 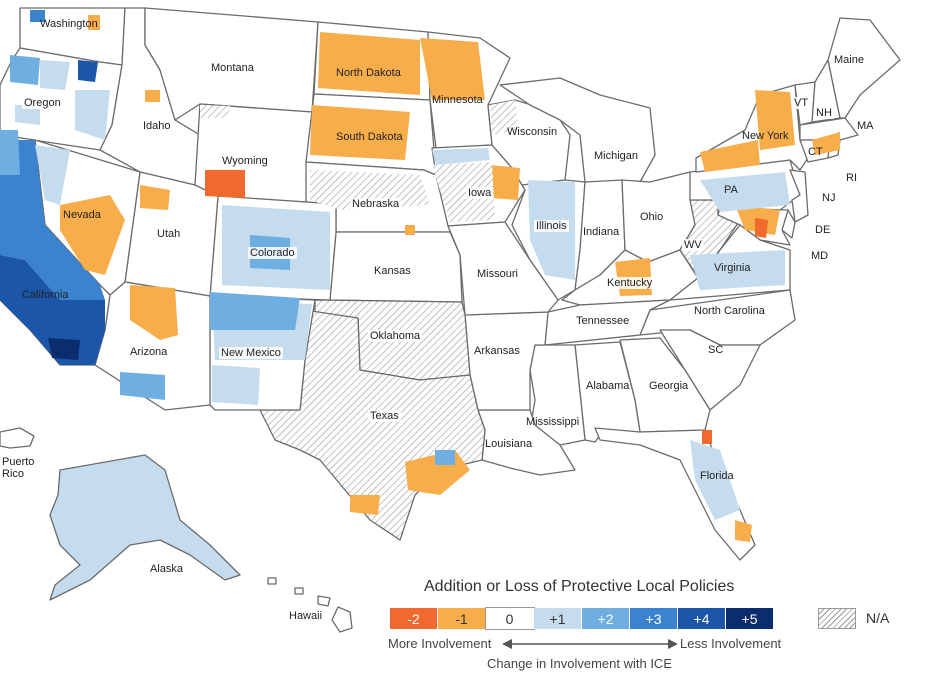 I want to click on label-ri: RI, so click(x=851, y=178).